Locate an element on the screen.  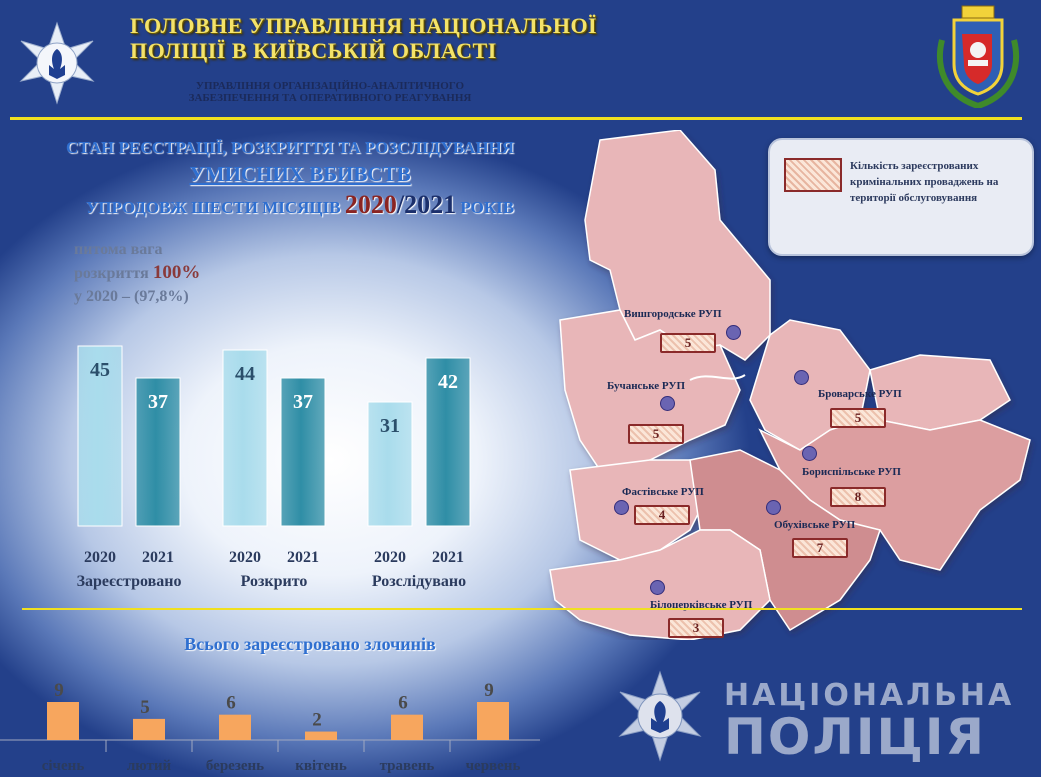
year-2021: 2021 is located at coordinates (430, 204).